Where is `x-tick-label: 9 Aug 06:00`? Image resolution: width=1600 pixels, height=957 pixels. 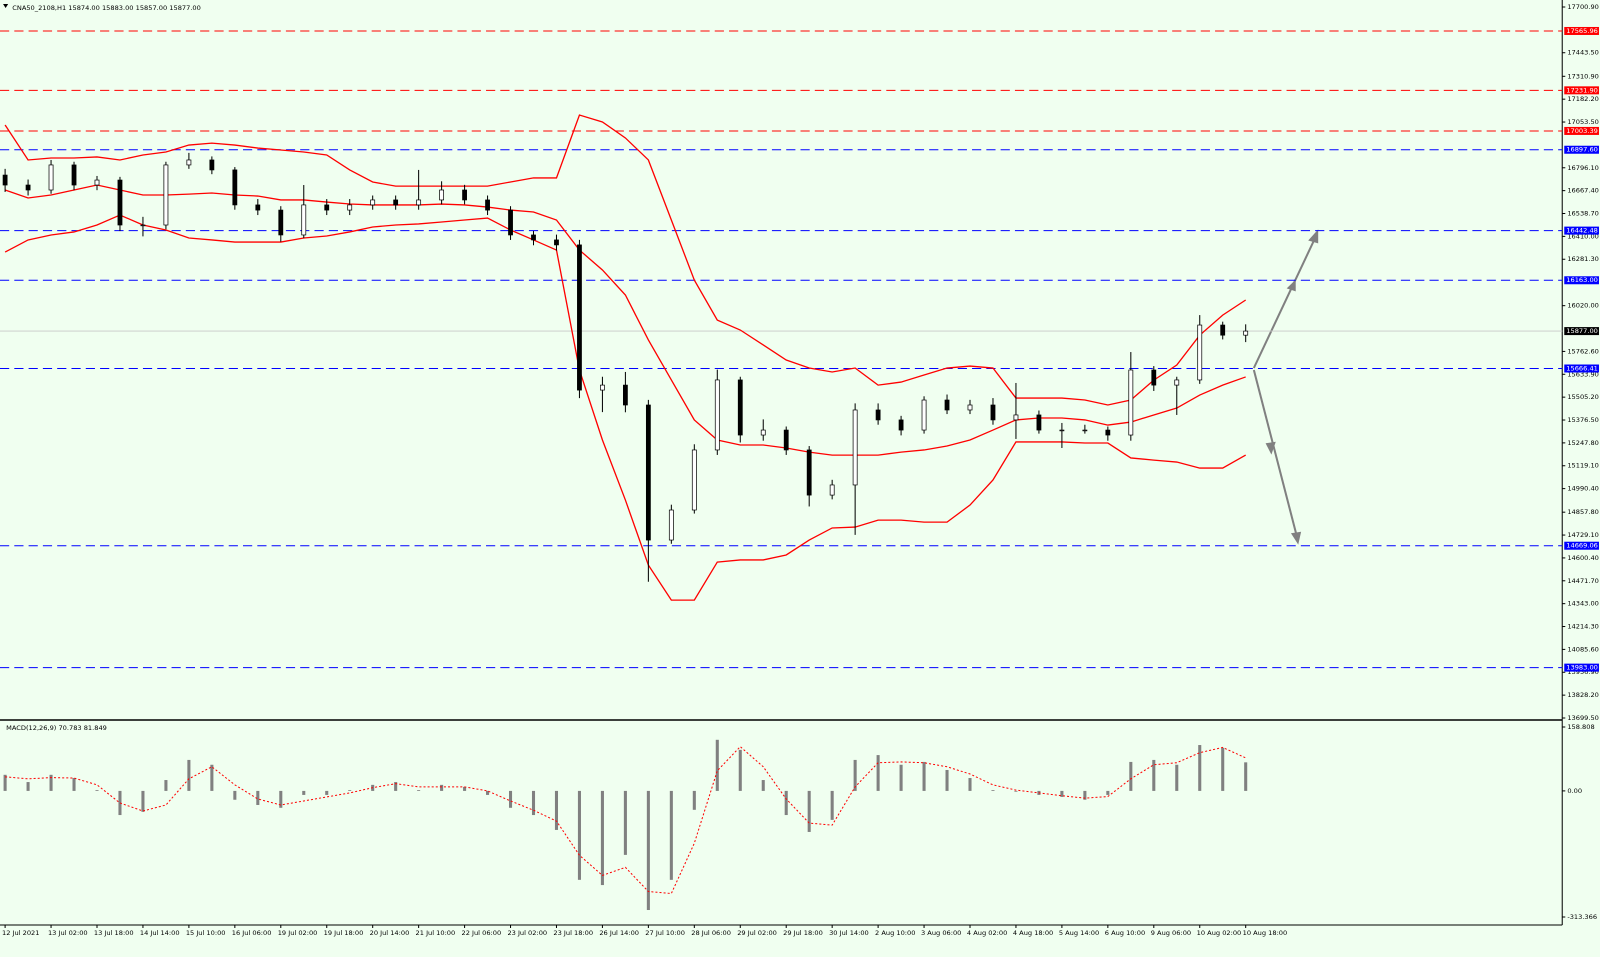 x-tick-label: 9 Aug 06:00 is located at coordinates (1171, 933).